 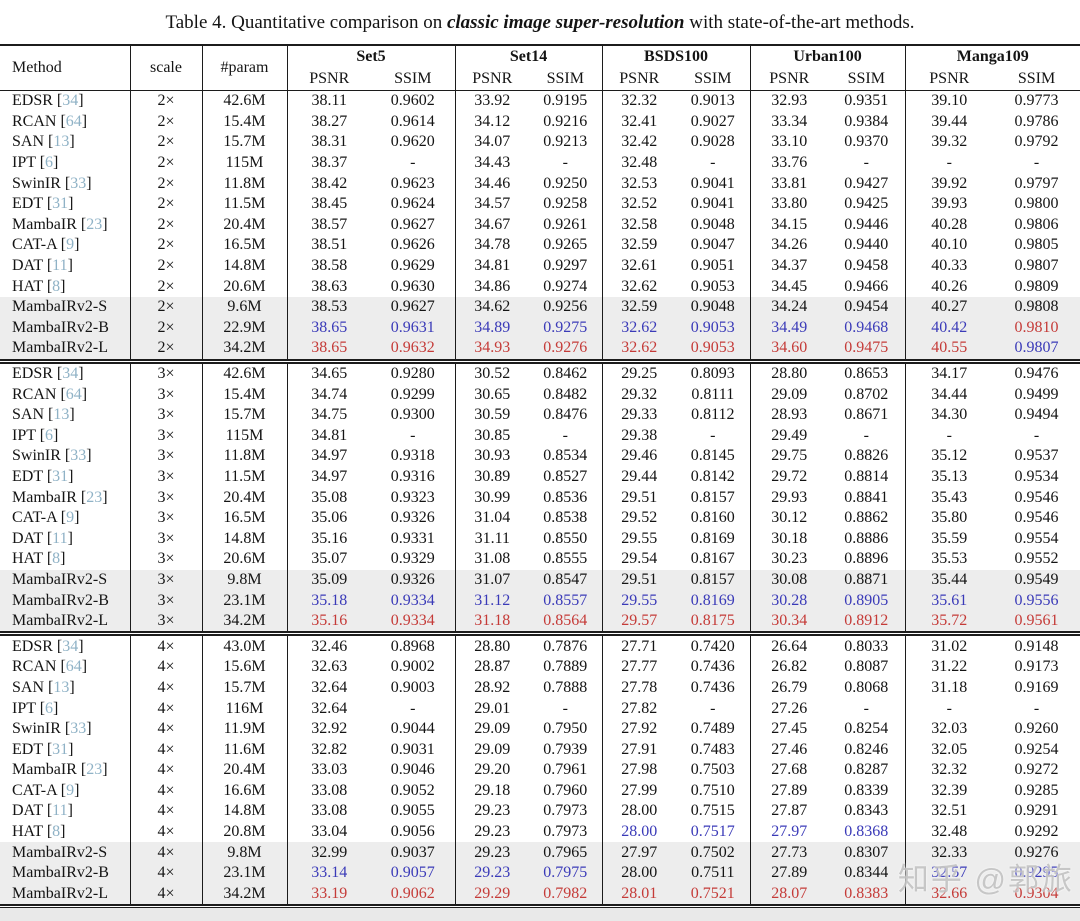 What do you see at coordinates (867, 539) in the screenshot?
I see `ssim-cell: 0.8886` at bounding box center [867, 539].